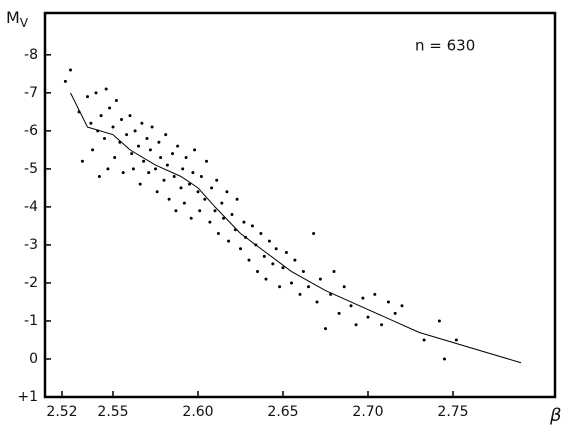 Image resolution: width=570 pixels, height=433 pixels. Describe the element at coordinates (61, 412) in the screenshot. I see `x-tick-label: 2.52` at that location.